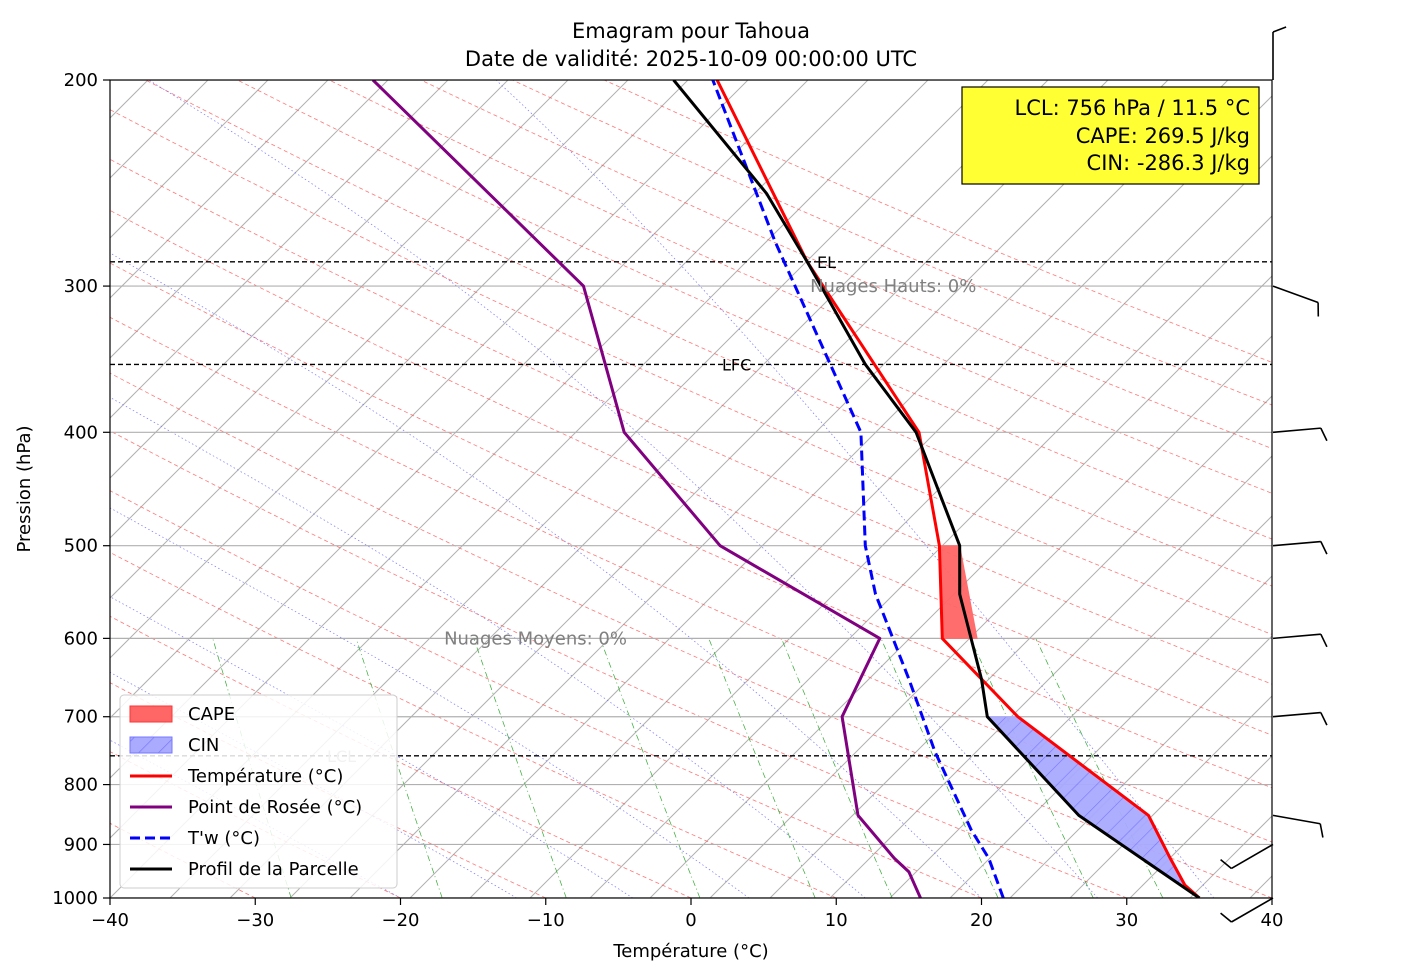  What do you see at coordinates (836, 920) in the screenshot?
I see `x-tick-label: 10` at bounding box center [836, 920].